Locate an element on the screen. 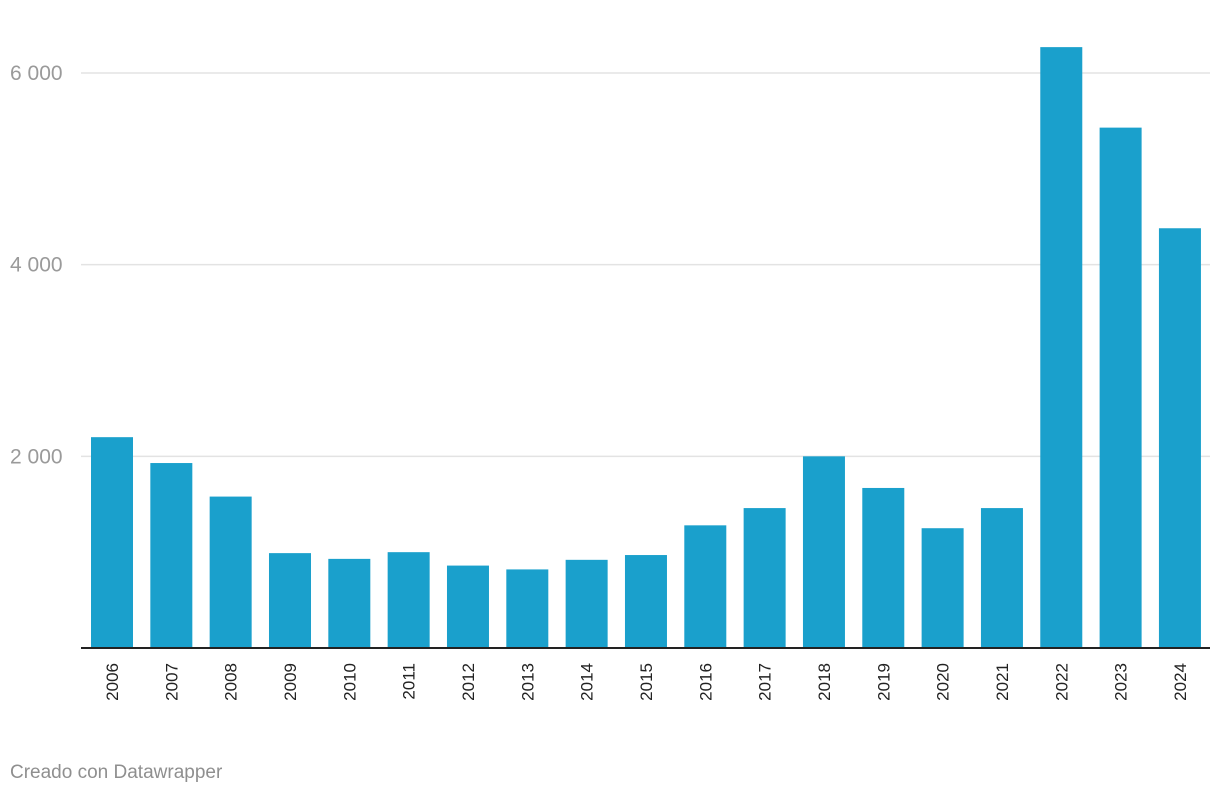 The width and height of the screenshot is (1220, 798). bar-2008 is located at coordinates (230, 572).